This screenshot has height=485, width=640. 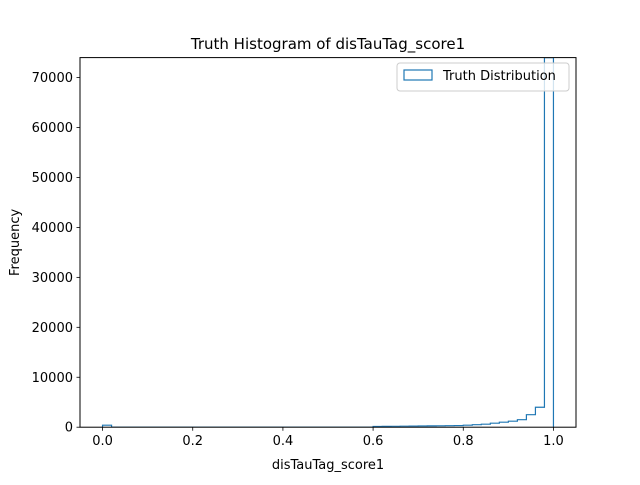 I want to click on y-tick-label: 20000, so click(x=52, y=328).